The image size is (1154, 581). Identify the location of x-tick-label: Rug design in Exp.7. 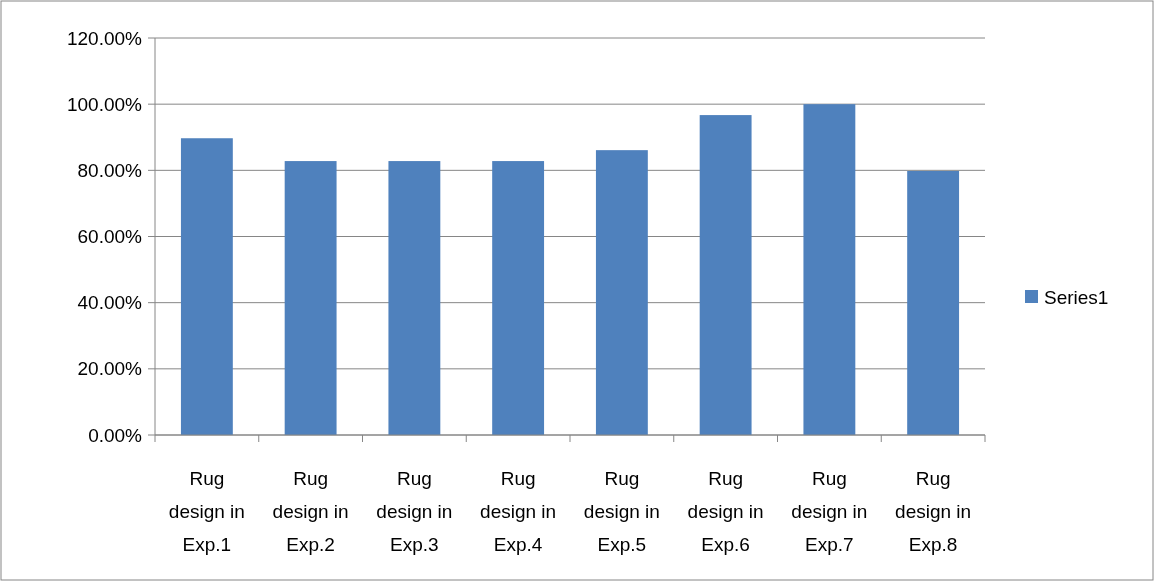
(829, 511).